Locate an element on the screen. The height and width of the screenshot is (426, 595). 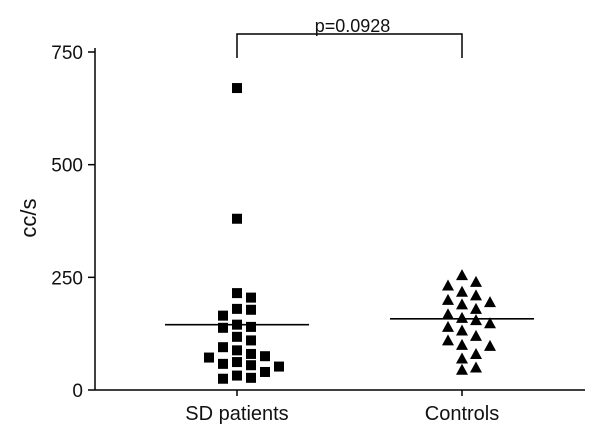
category-label: Controls is located at coordinates (462, 414).